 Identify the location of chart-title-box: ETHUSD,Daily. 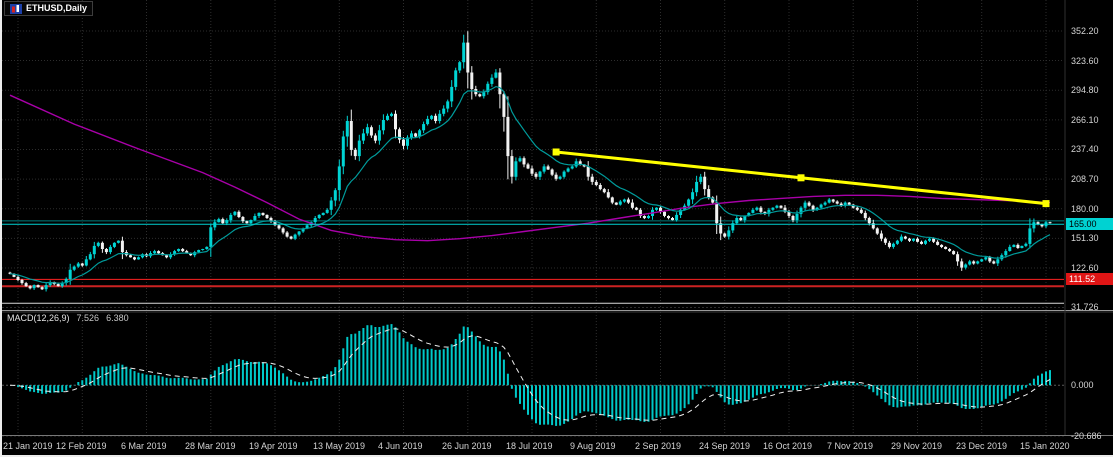
(49, 8).